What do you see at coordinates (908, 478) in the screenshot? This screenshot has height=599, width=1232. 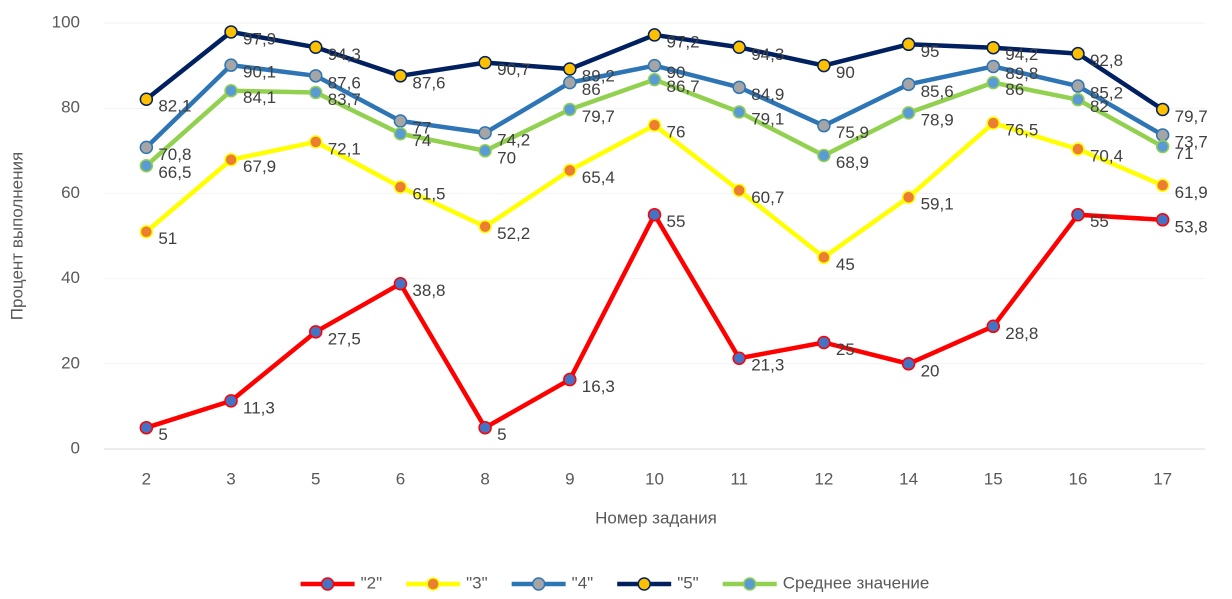 I see `x-tick-label: 14` at bounding box center [908, 478].